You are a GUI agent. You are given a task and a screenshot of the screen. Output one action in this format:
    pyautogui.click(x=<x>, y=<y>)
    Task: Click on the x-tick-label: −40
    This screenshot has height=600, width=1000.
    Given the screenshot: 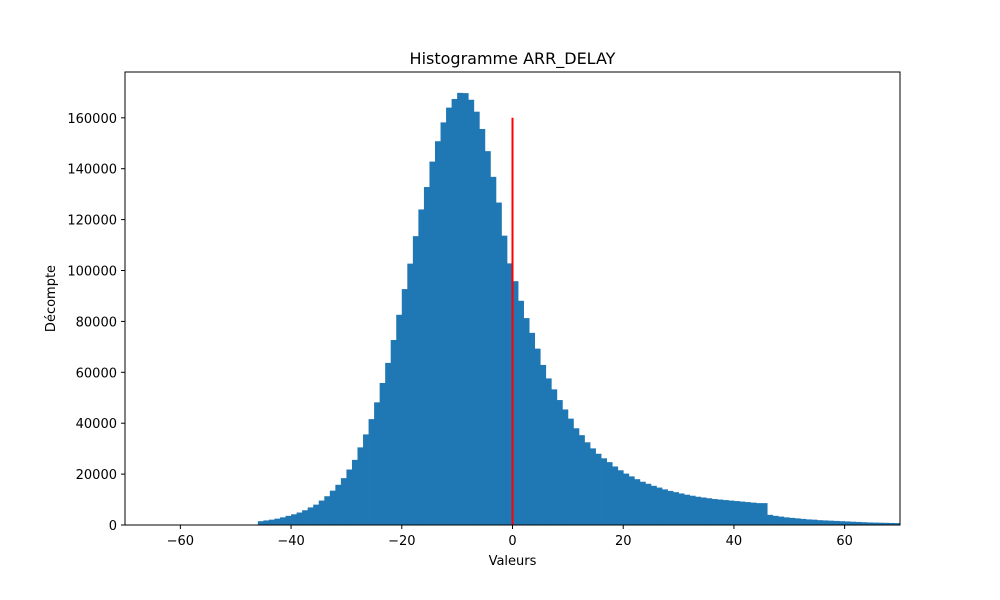 What is the action you would take?
    pyautogui.click(x=290, y=541)
    